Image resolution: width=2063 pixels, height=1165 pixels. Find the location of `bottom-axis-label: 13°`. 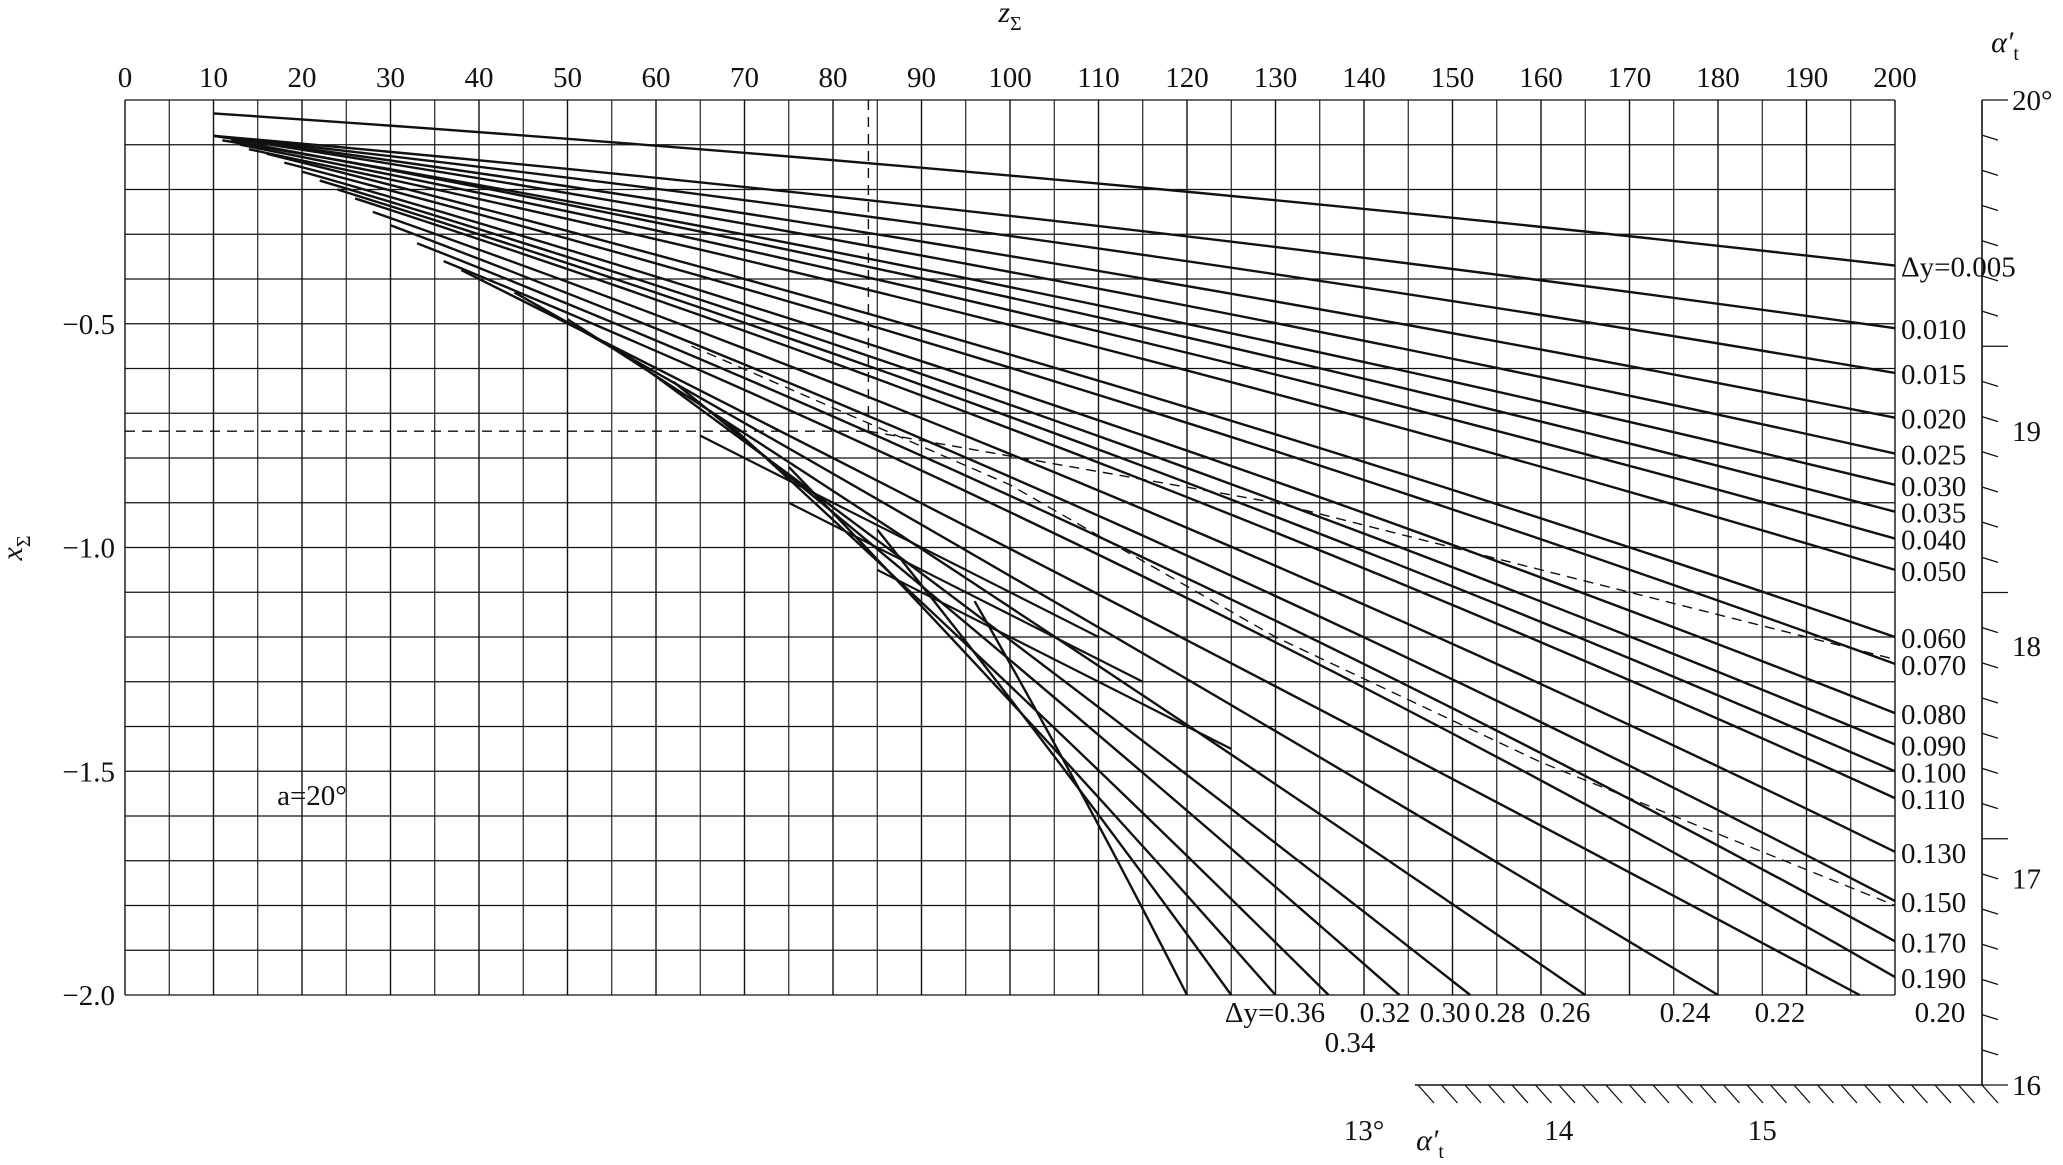

bottom-axis-label: 13° is located at coordinates (1364, 1131).